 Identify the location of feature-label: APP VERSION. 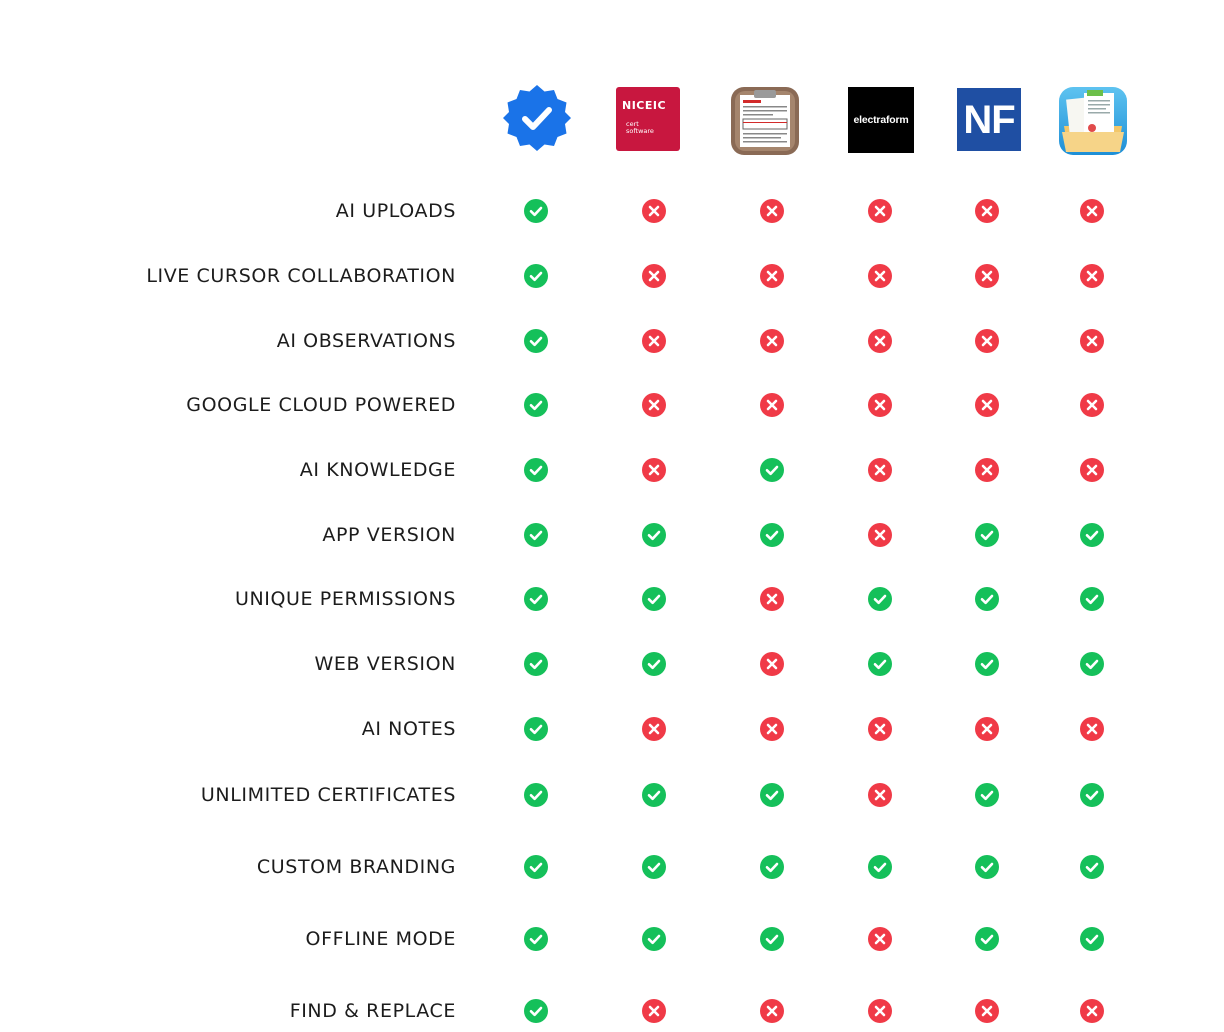
(389, 535).